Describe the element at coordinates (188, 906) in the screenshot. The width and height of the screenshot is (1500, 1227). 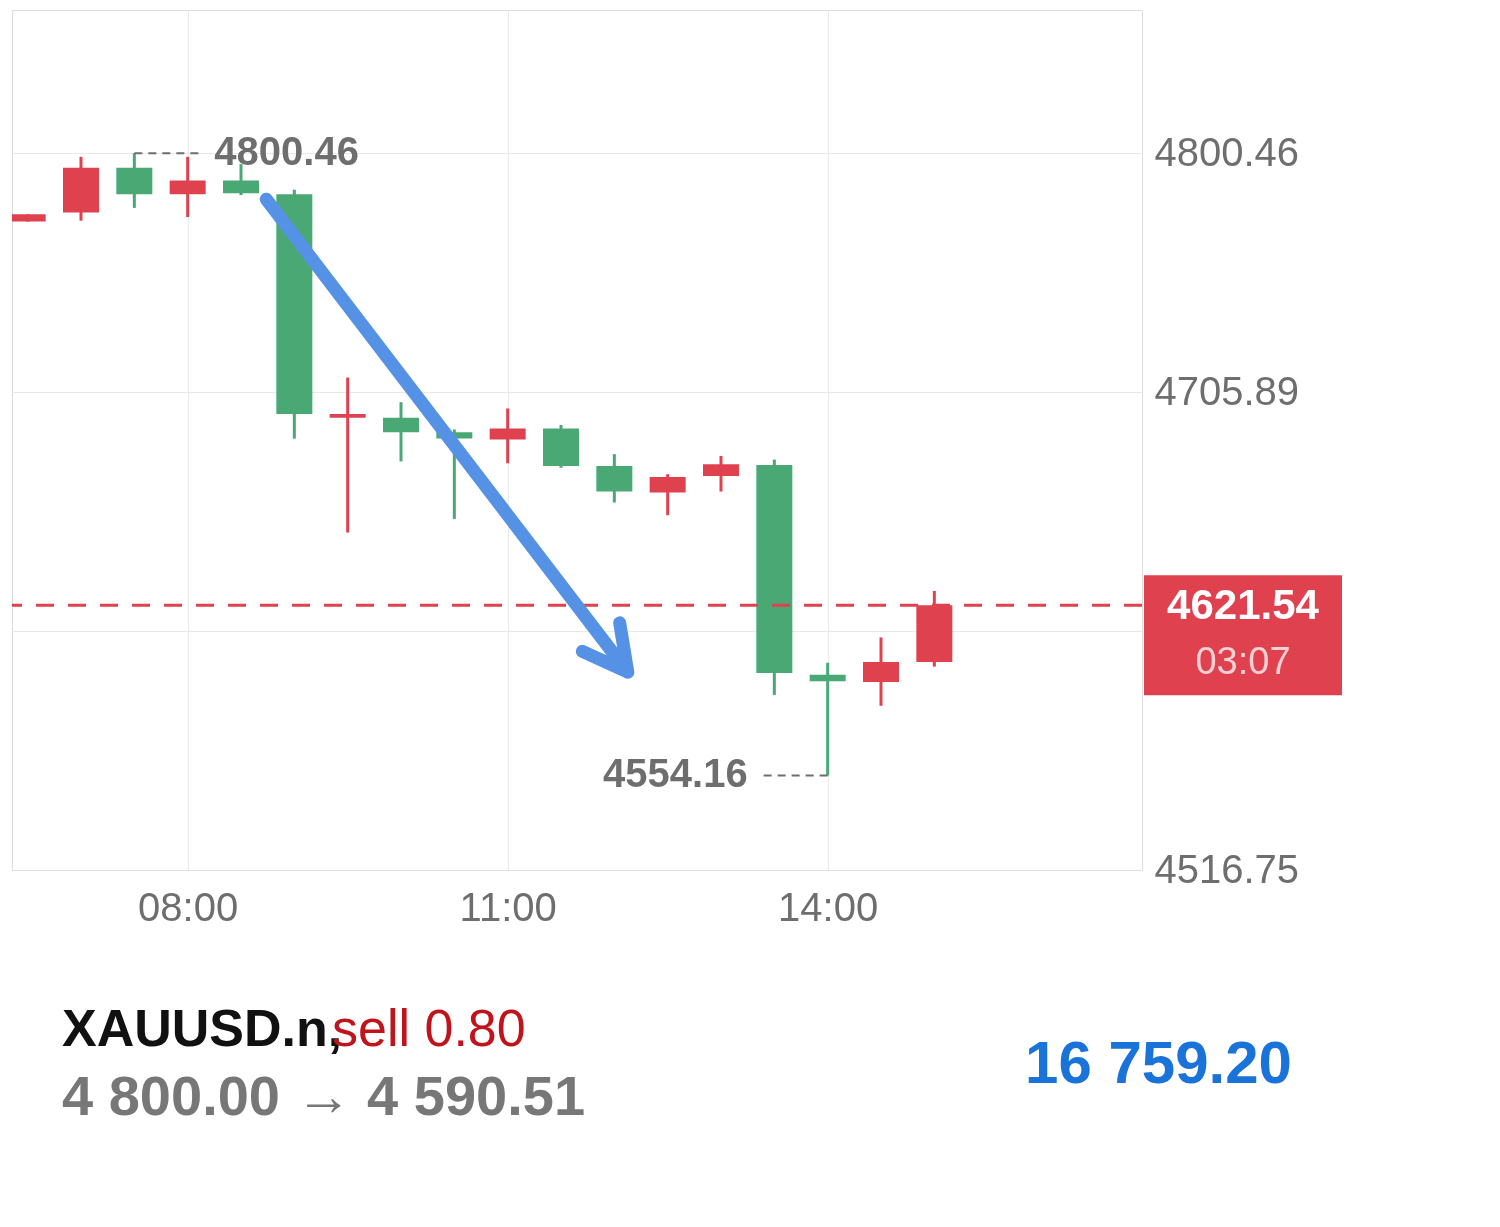
I see `x-tick-label: 08:00` at that location.